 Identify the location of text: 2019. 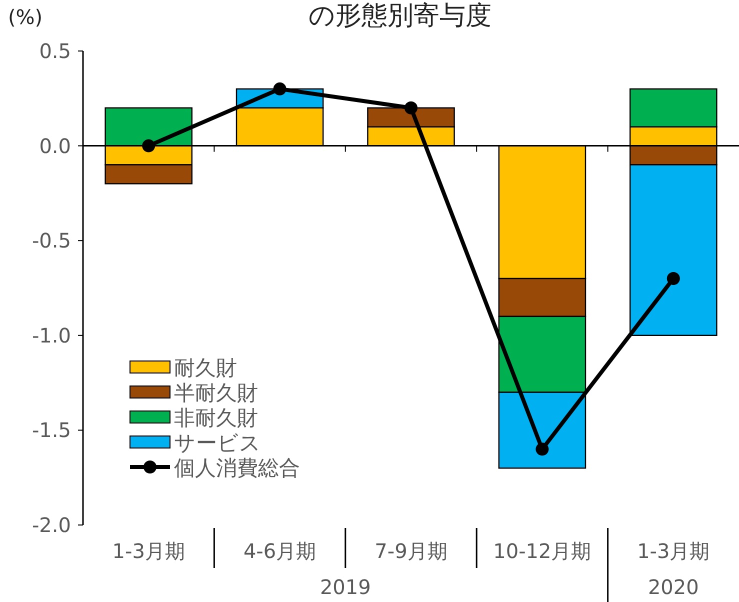
(345, 587).